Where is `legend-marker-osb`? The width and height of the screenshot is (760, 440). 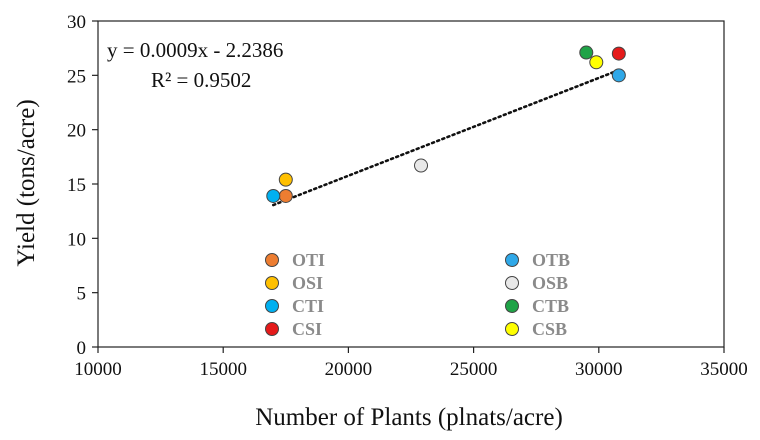 legend-marker-osb is located at coordinates (512, 283).